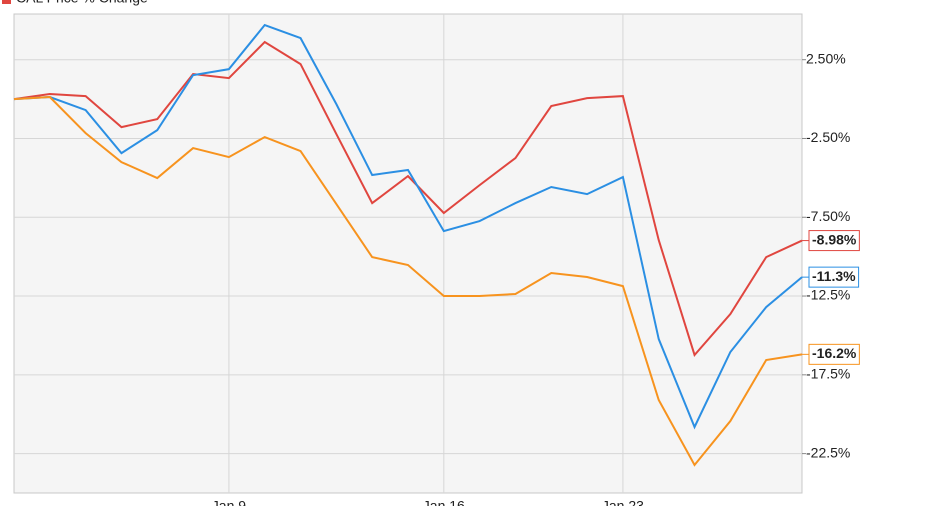 The height and width of the screenshot is (506, 931). I want to click on y-tick-label: -22.5%, so click(828, 452).